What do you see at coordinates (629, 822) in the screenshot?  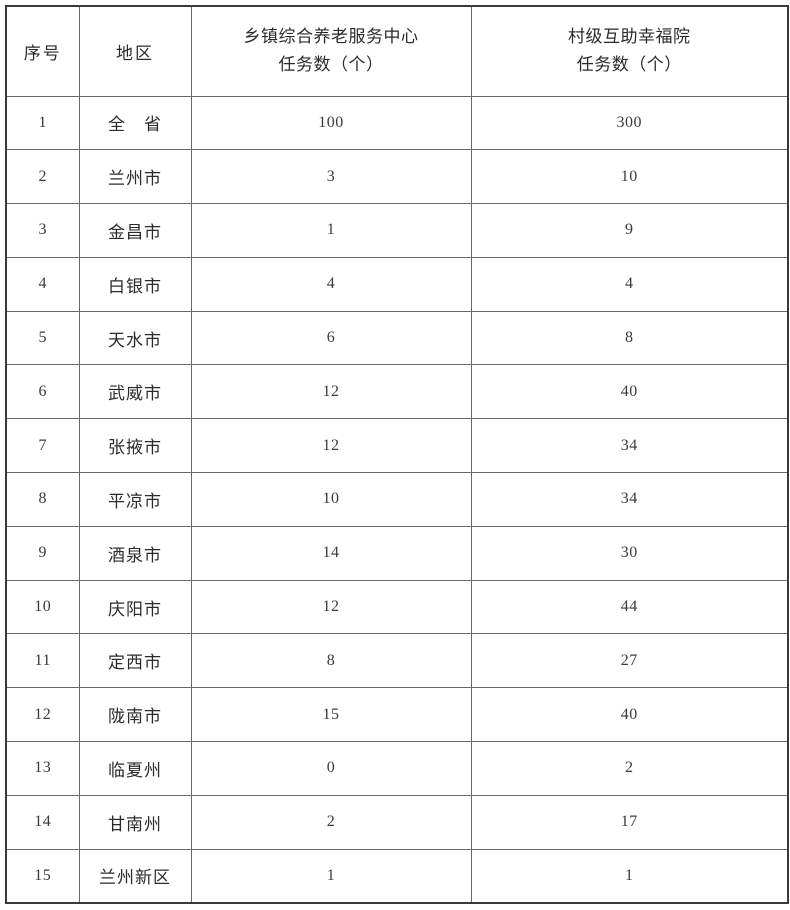 I see `cell-village-house: 17` at bounding box center [629, 822].